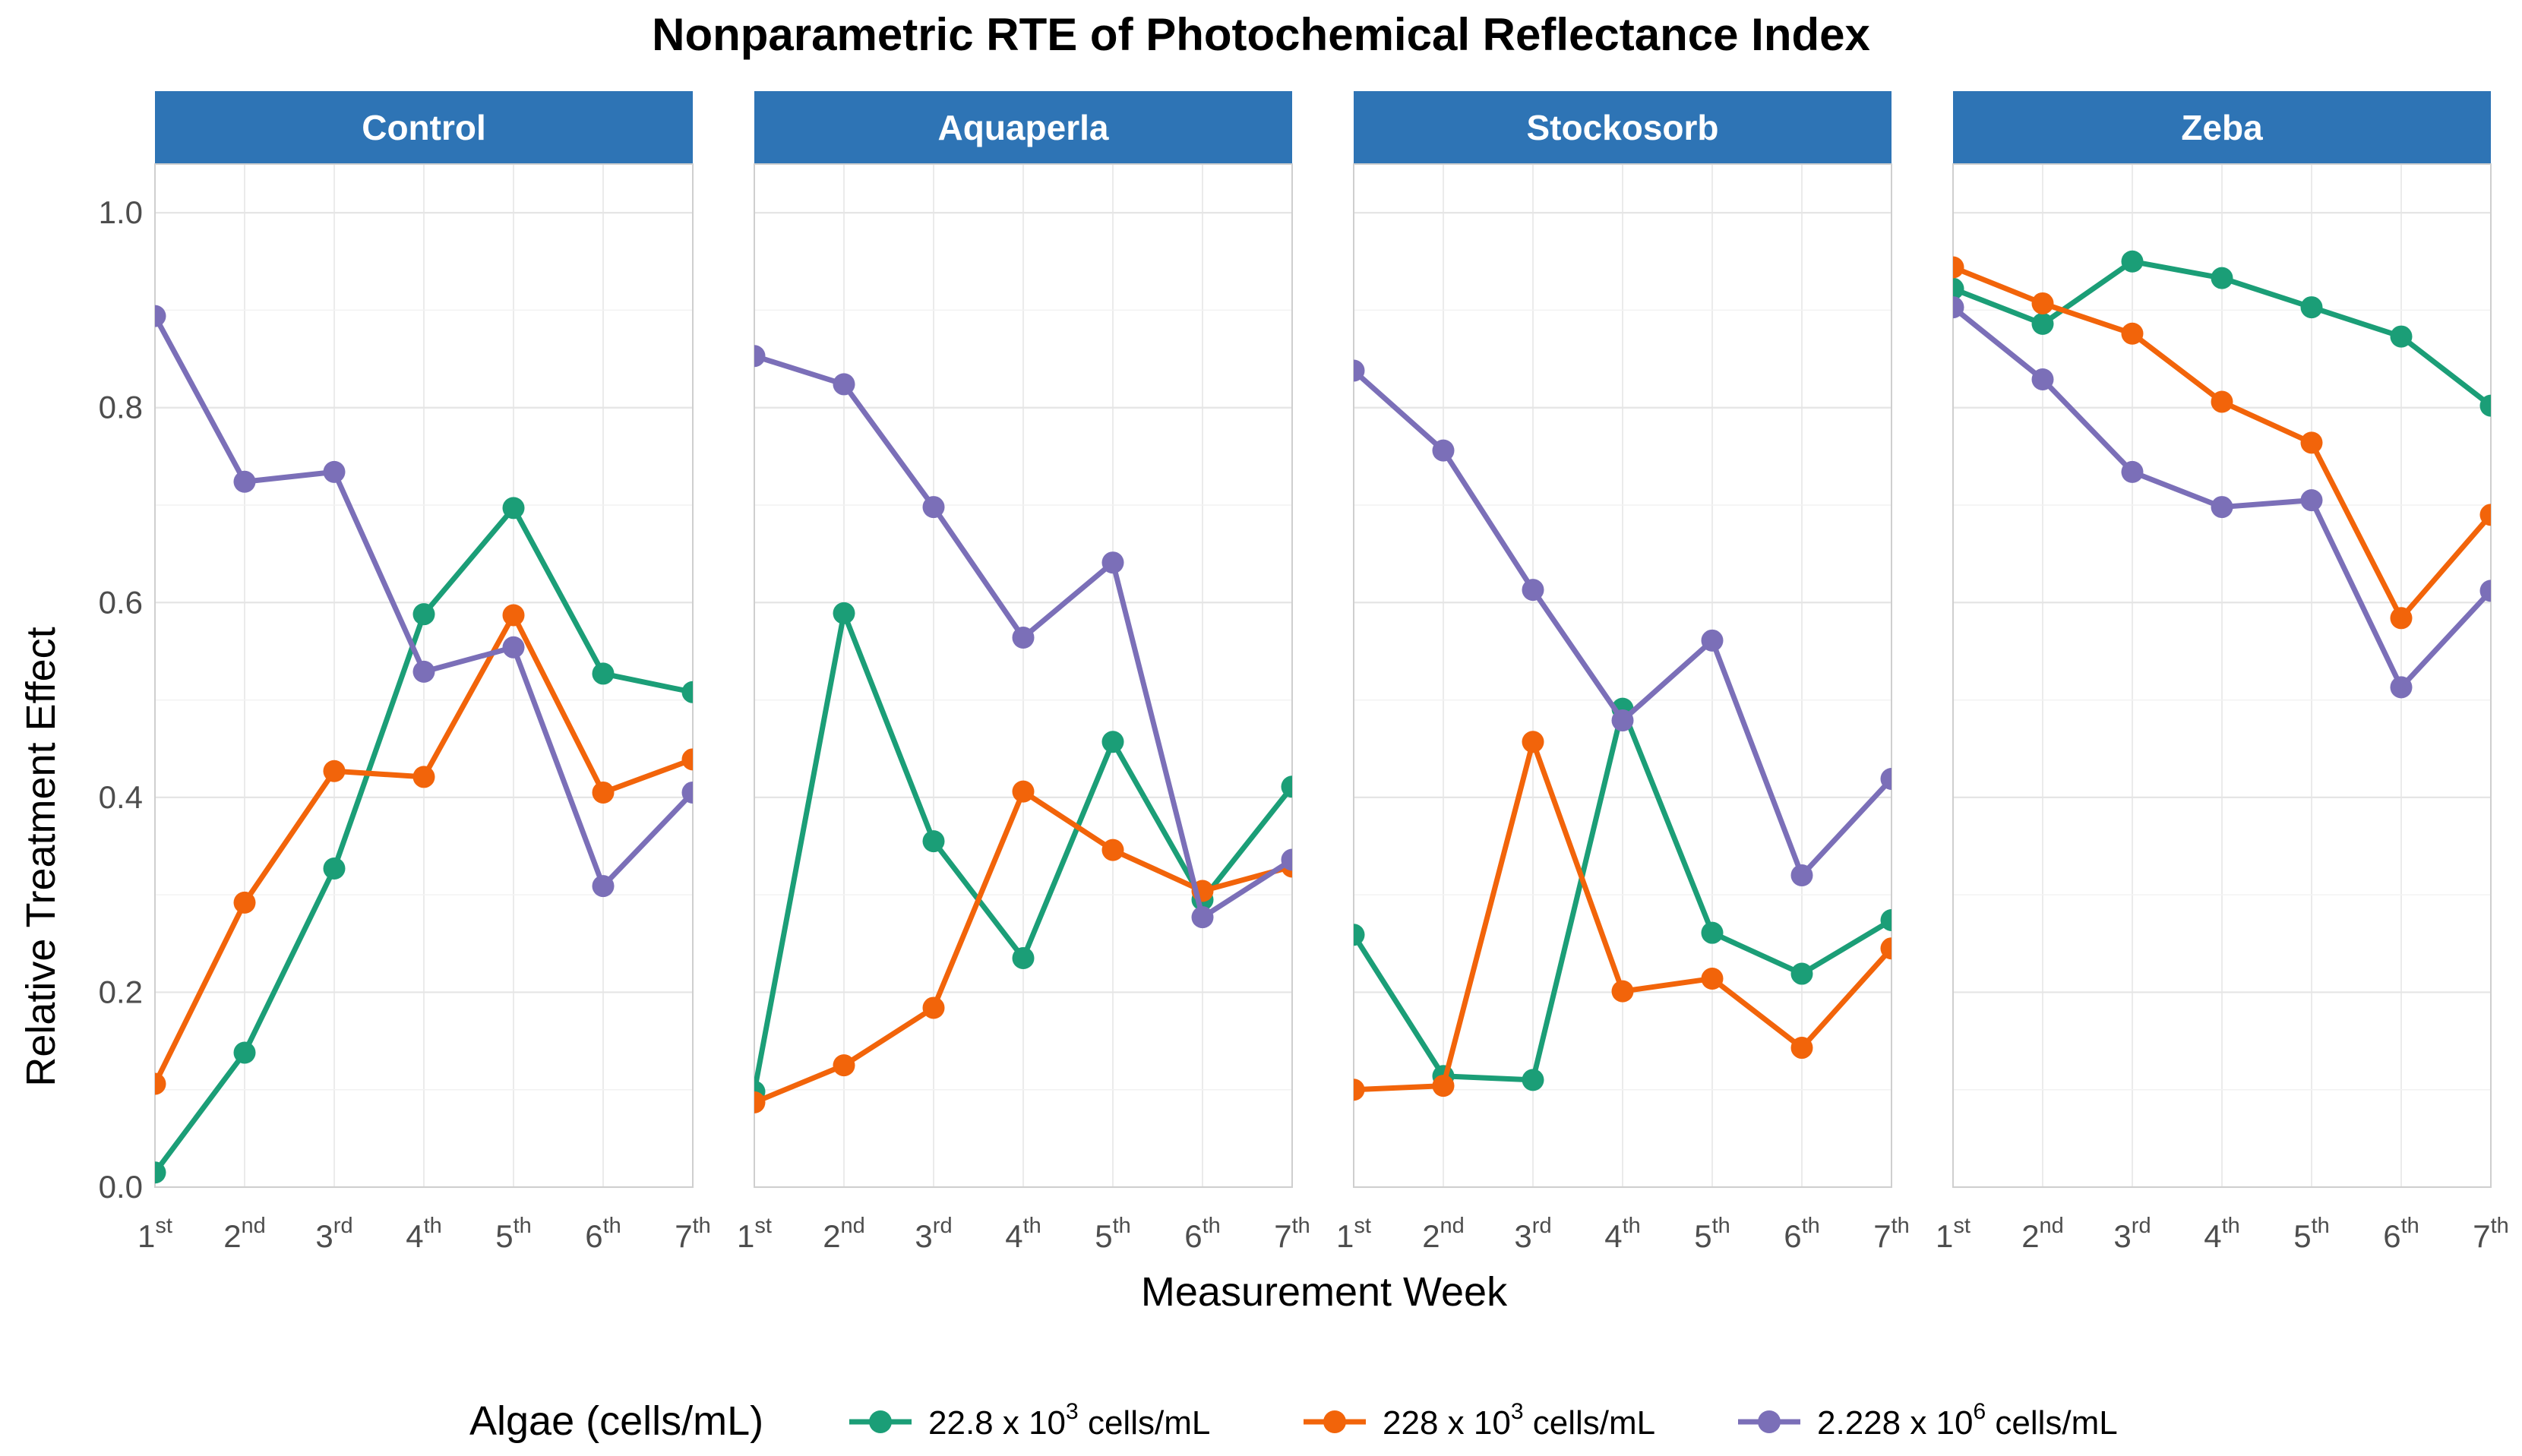 This screenshot has width=2522, height=1456. Describe the element at coordinates (424, 127) in the screenshot. I see `strip-label-control: Control` at that location.